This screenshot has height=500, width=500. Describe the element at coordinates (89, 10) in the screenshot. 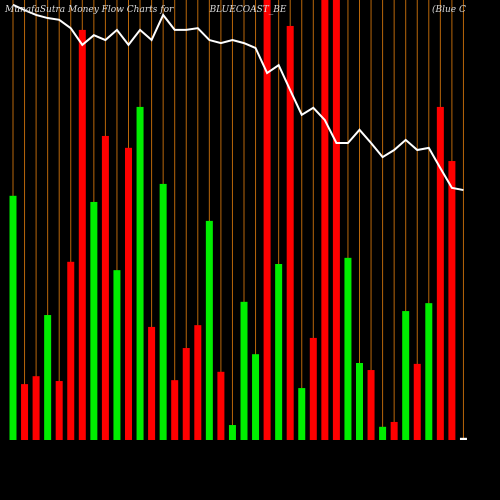

I see `chart-title: MunafaSutra Money Flow Charts for` at that location.